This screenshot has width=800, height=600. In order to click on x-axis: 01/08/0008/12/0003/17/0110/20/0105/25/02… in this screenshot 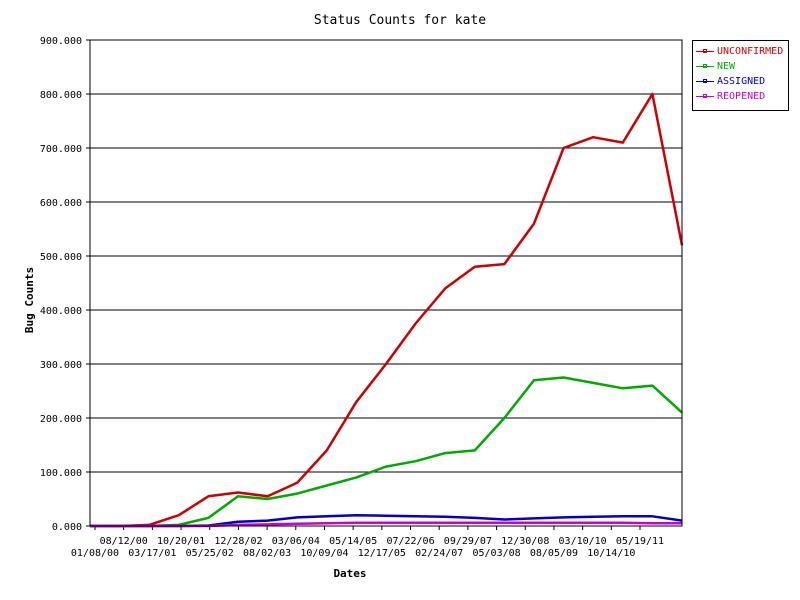, I will do `click(367, 542)`.